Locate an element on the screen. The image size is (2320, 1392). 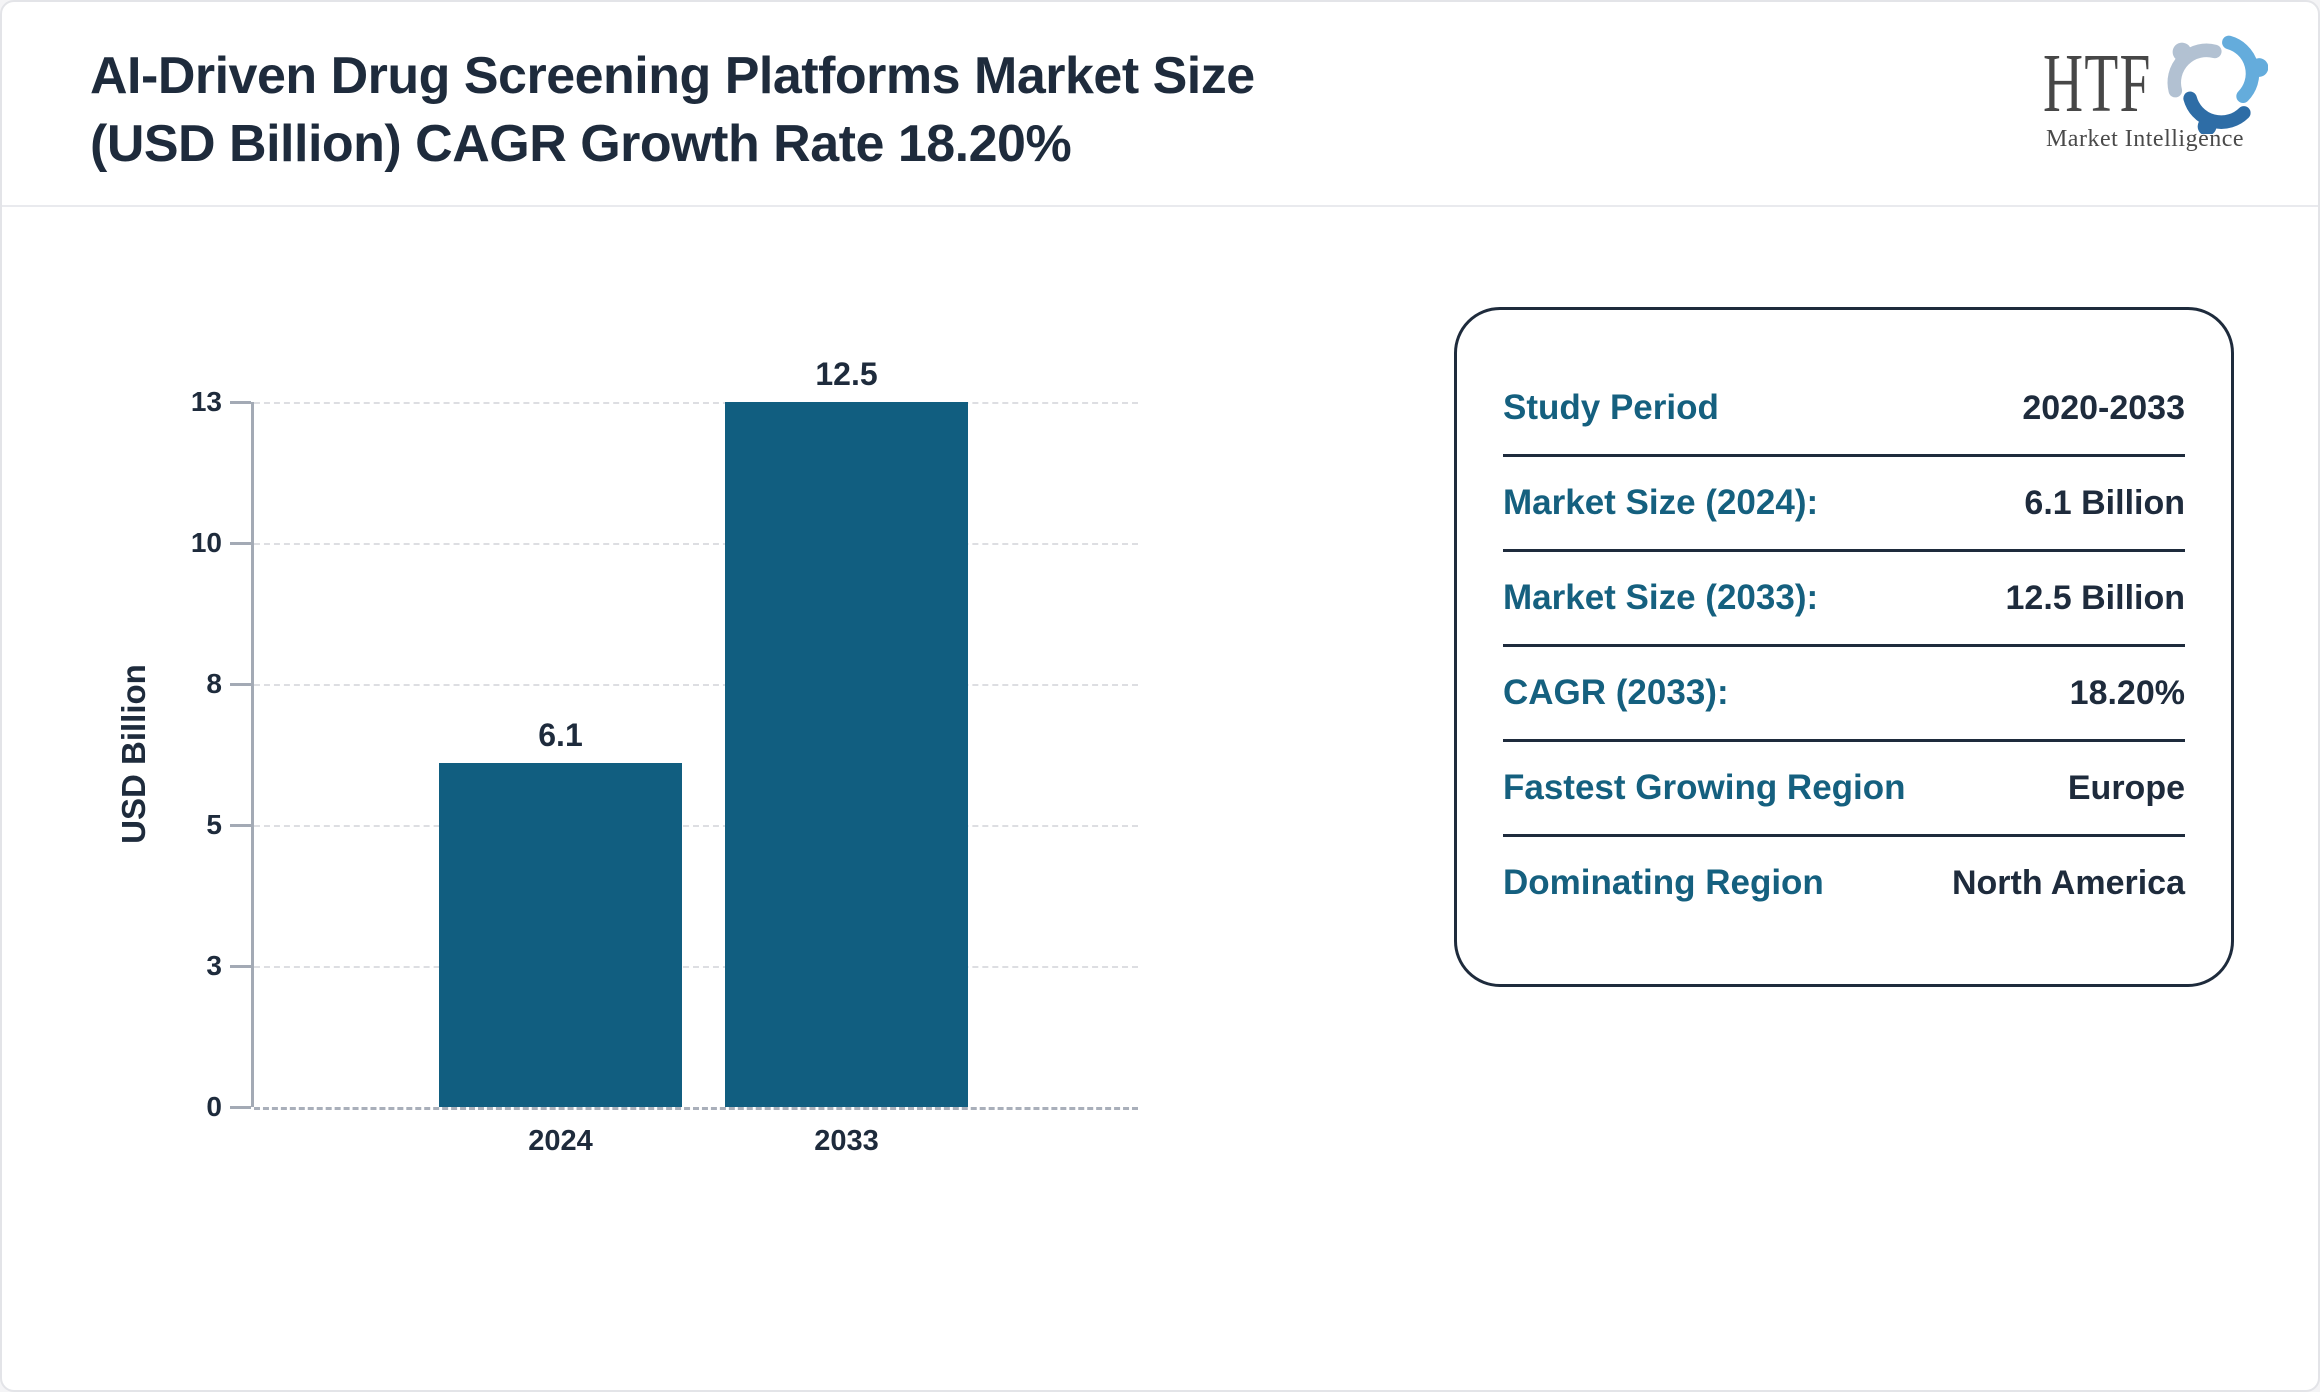
bar-2033 is located at coordinates (846, 754).